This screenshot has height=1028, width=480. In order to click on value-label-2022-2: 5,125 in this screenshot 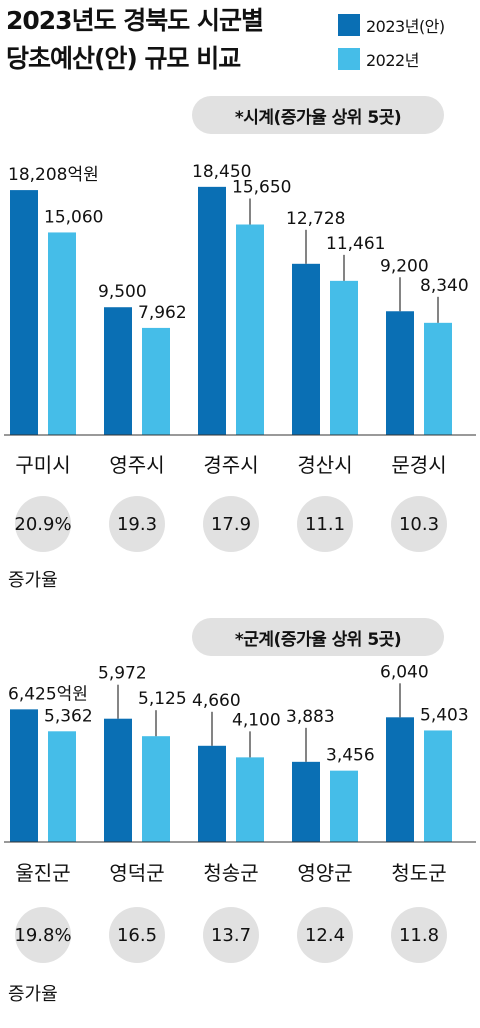, I will do `click(162, 699)`.